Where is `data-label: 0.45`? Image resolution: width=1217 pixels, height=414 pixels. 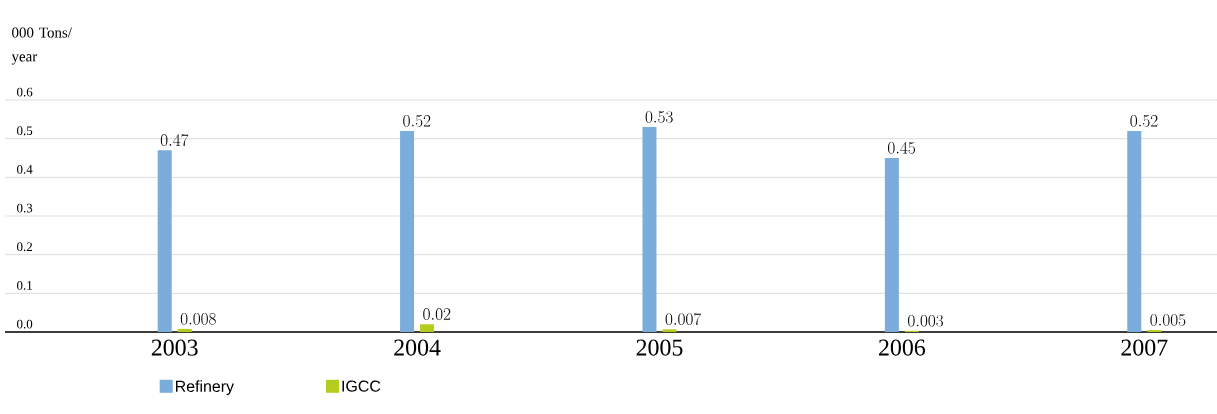
data-label: 0.45 is located at coordinates (902, 147).